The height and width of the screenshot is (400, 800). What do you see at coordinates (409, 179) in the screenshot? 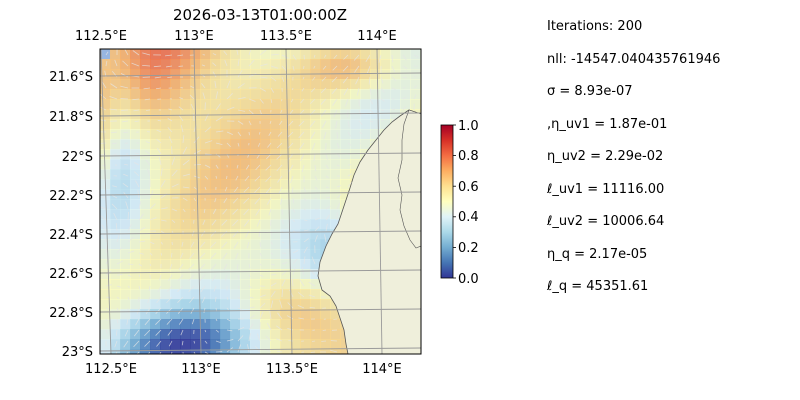
I see `island` at bounding box center [409, 179].